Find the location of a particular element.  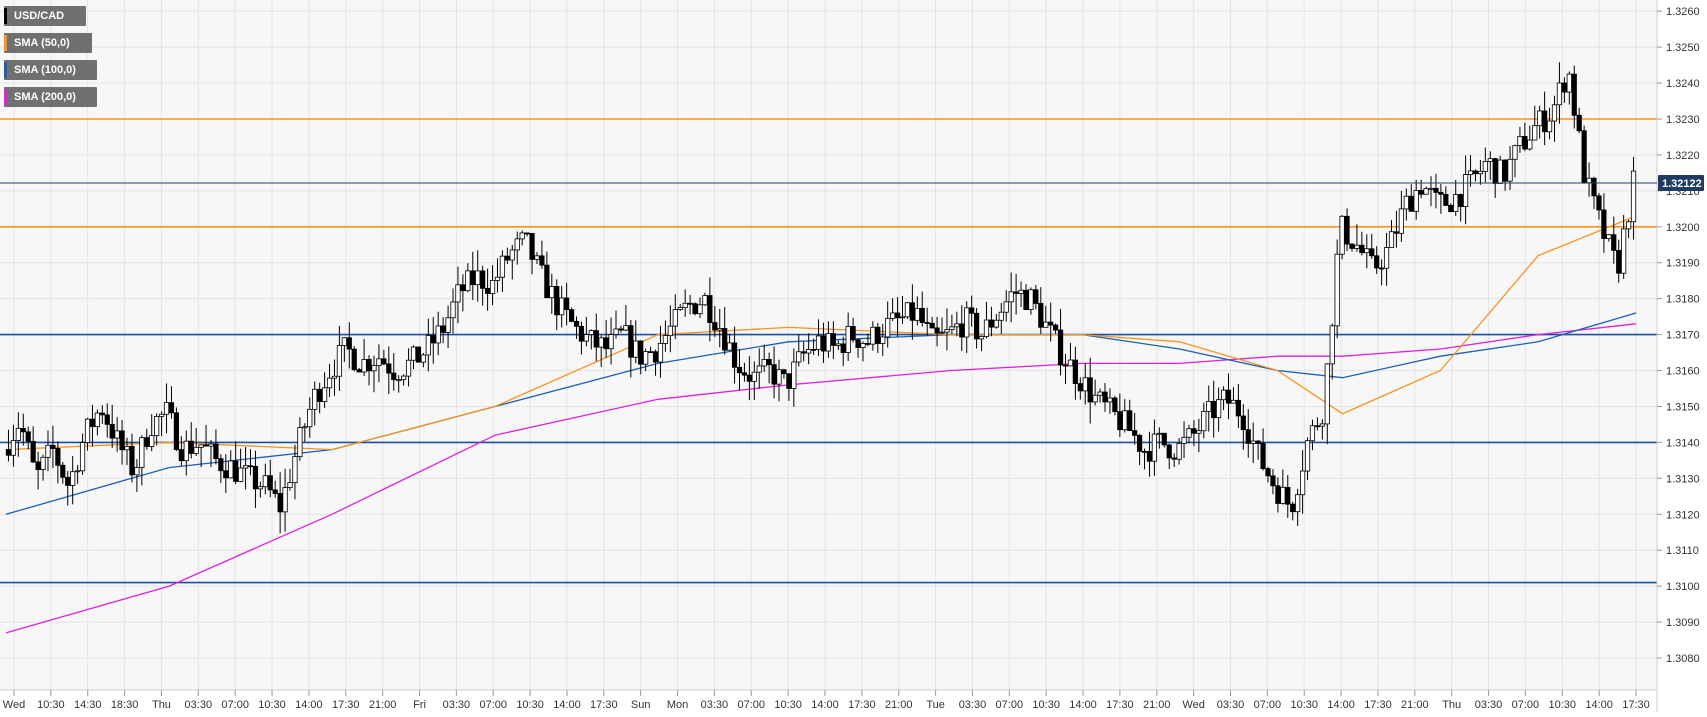

y-tick-label: 1.3230 is located at coordinates (1683, 120).